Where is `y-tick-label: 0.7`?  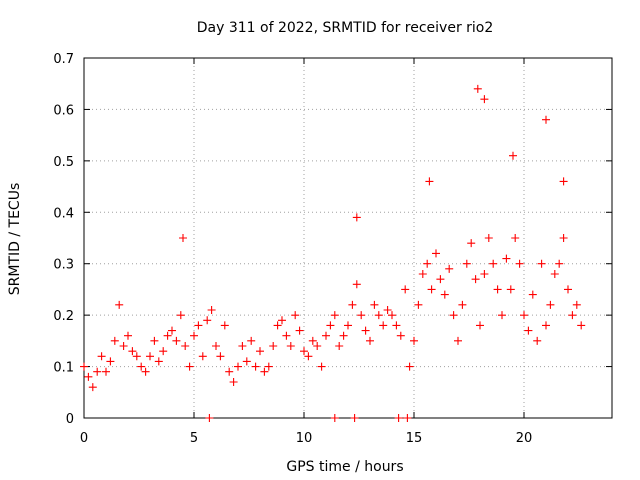
y-tick-label: 0.7 is located at coordinates (63, 59).